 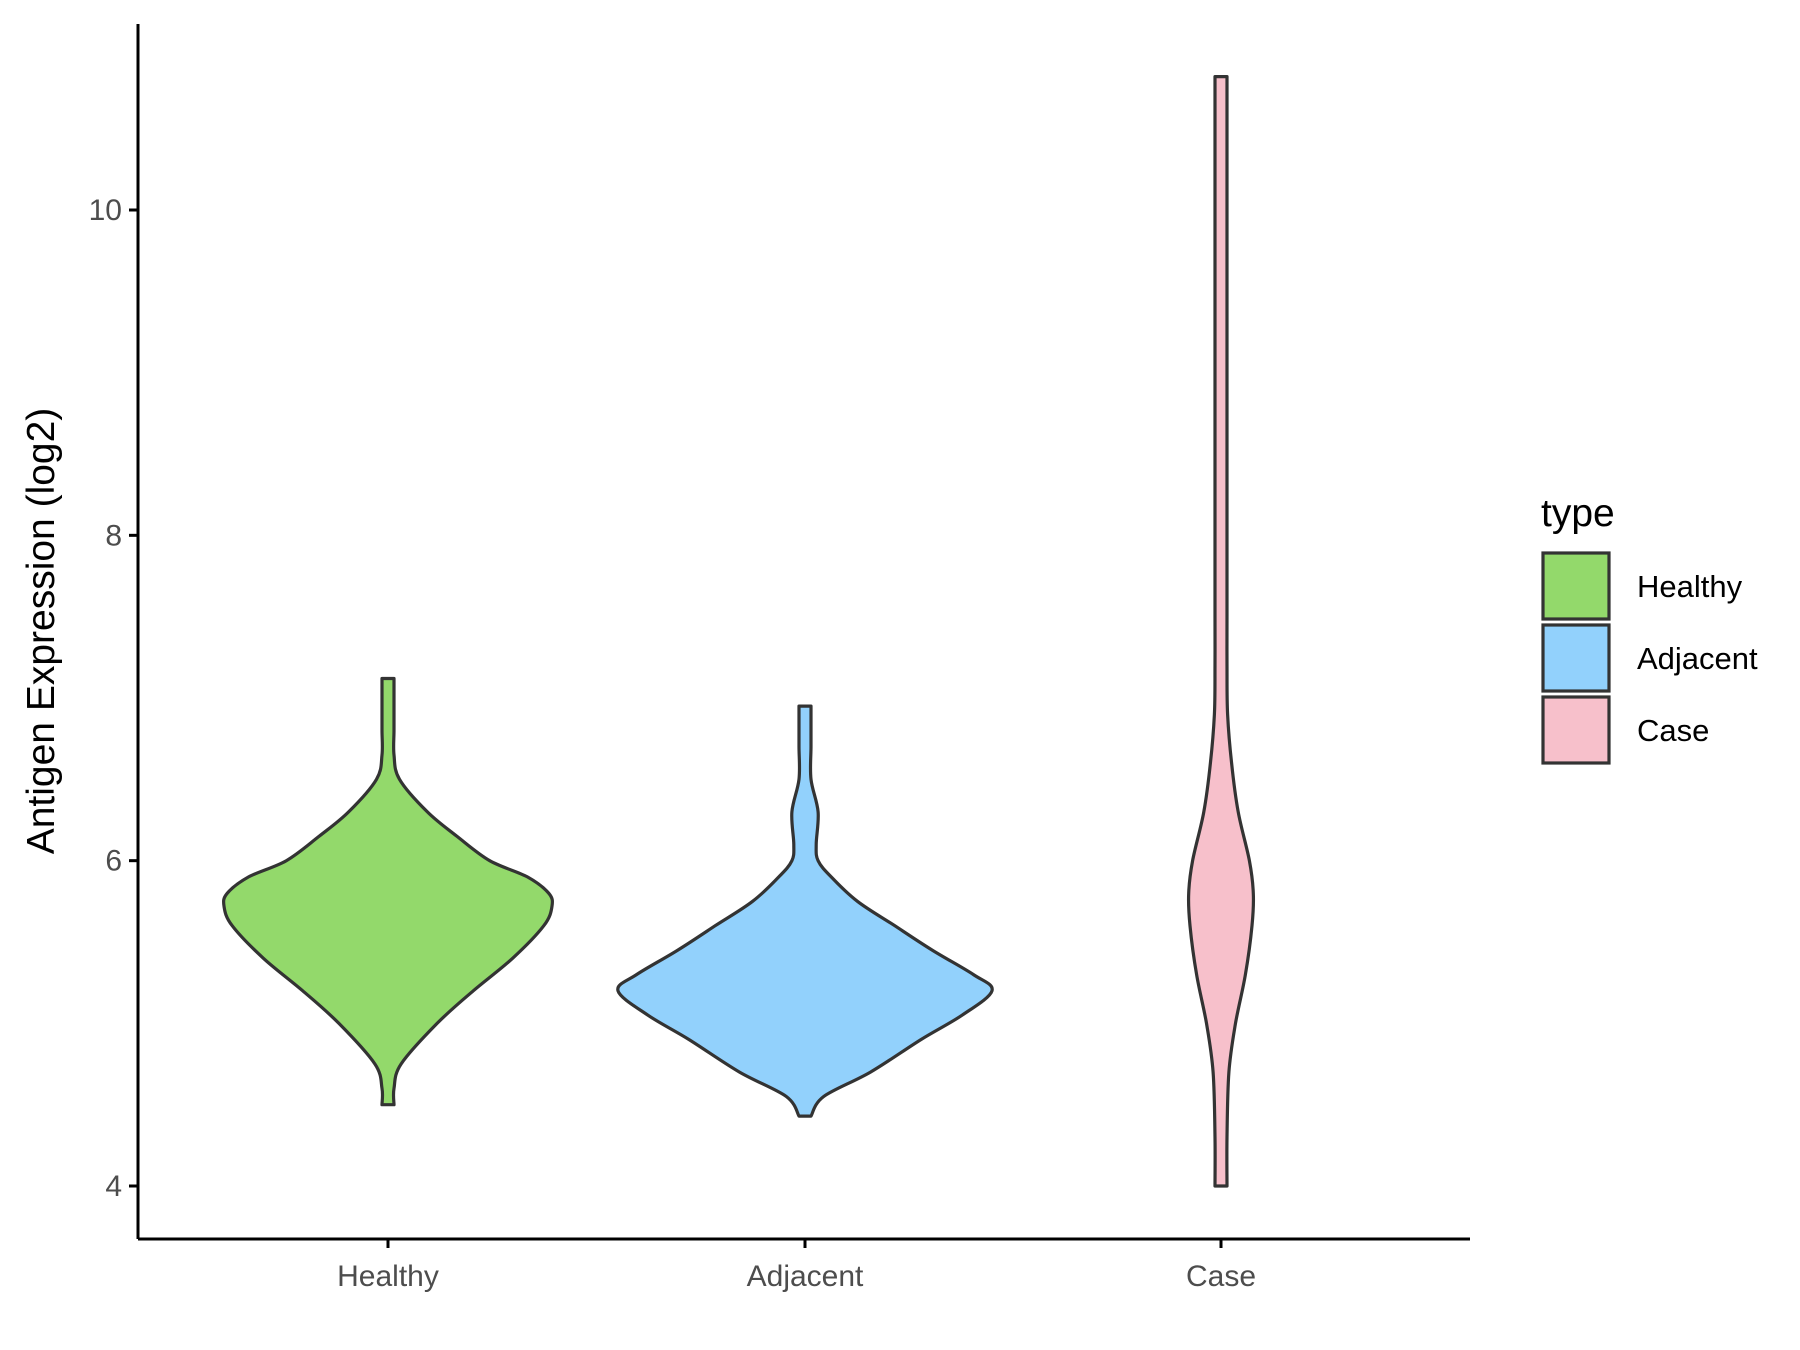 What do you see at coordinates (1578, 513) in the screenshot?
I see `legend-title: type` at bounding box center [1578, 513].